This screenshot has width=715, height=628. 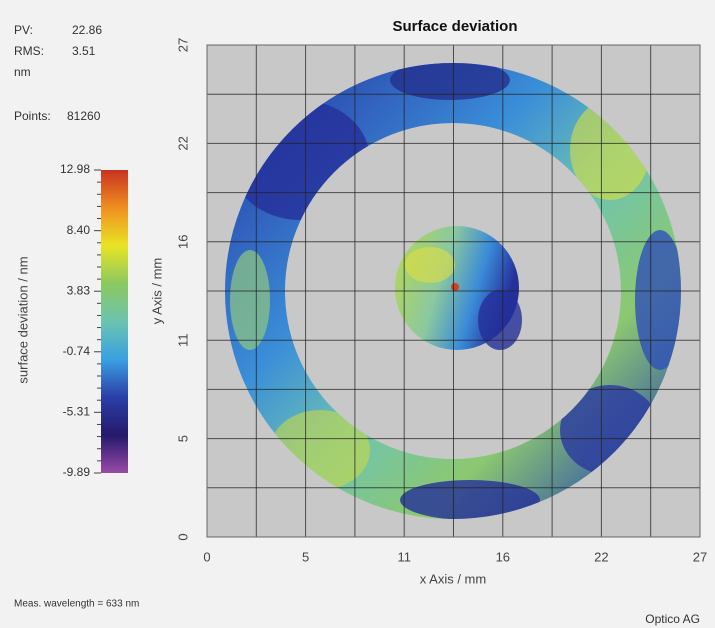 What do you see at coordinates (182, 536) in the screenshot?
I see `y-tick-label: 0` at bounding box center [182, 536].